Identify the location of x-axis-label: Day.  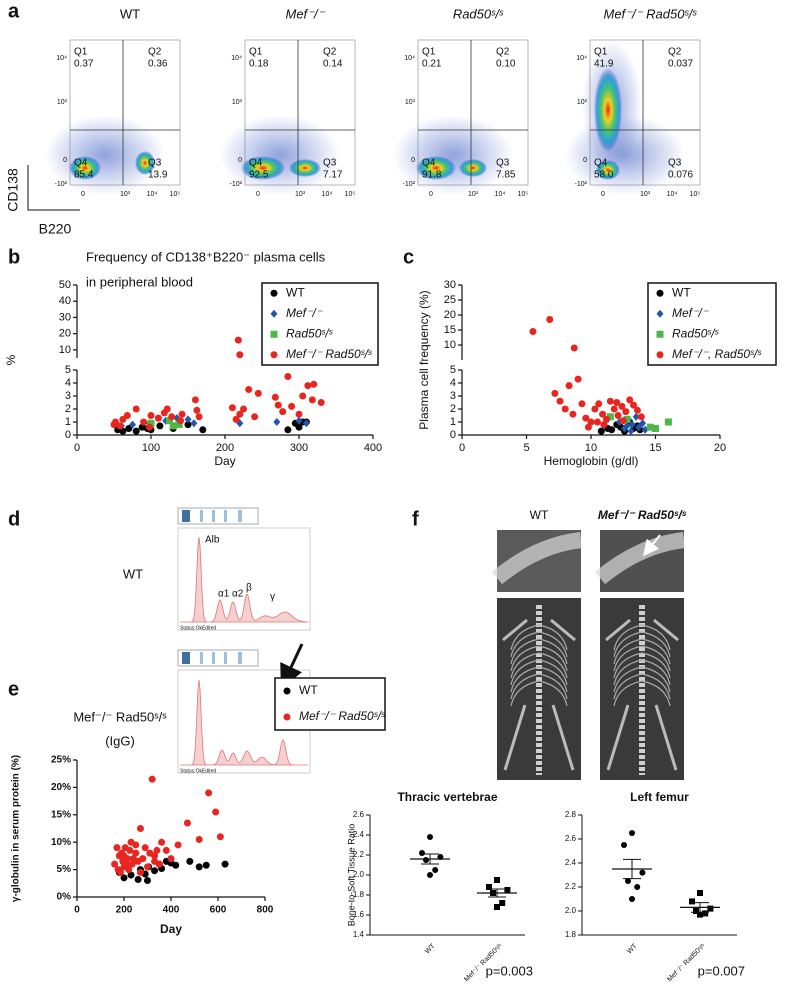
(171, 929).